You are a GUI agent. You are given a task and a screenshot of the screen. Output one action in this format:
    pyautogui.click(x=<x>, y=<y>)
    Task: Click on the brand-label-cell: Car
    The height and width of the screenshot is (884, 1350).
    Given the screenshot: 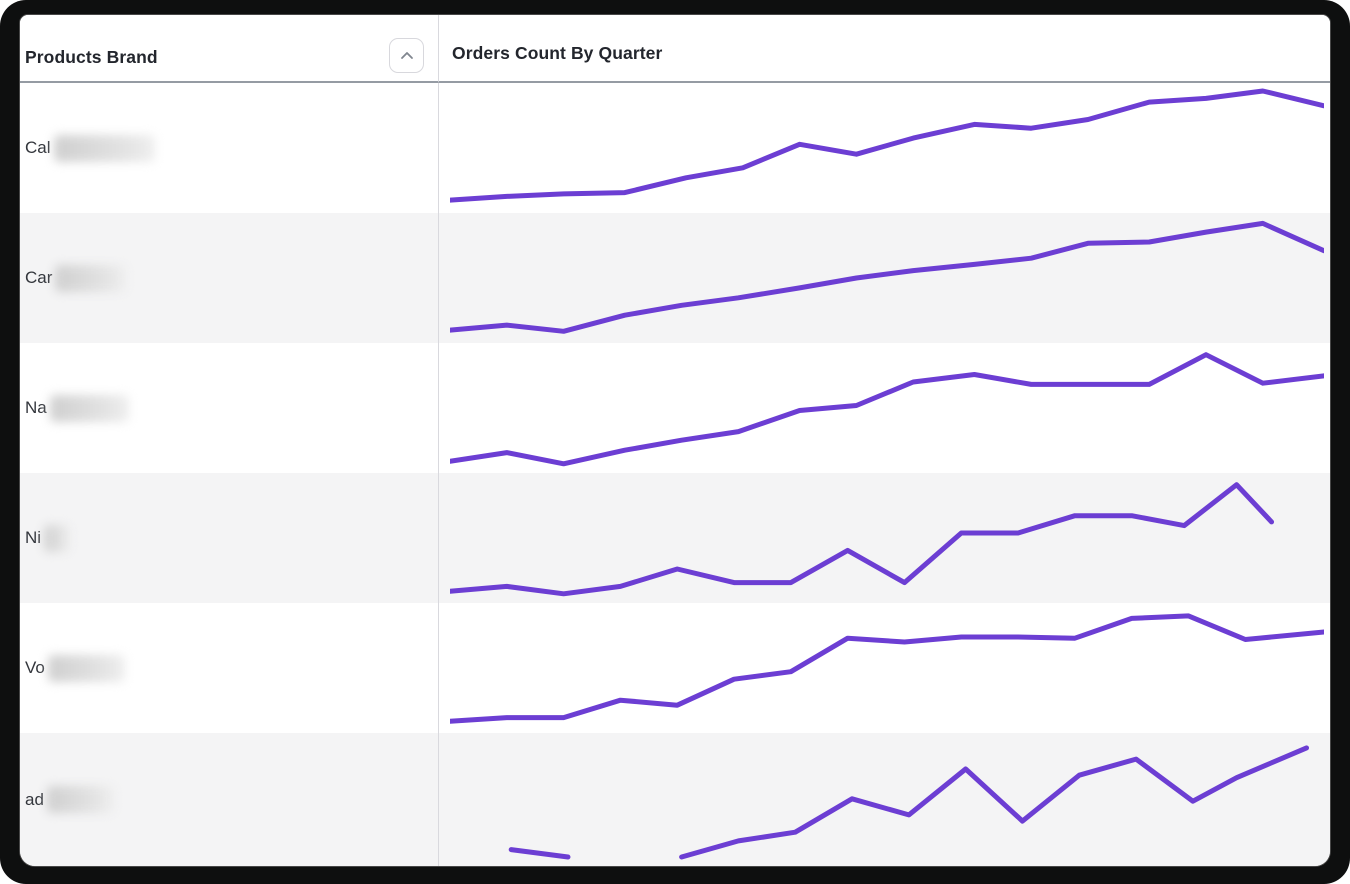 What is the action you would take?
    pyautogui.click(x=229, y=278)
    